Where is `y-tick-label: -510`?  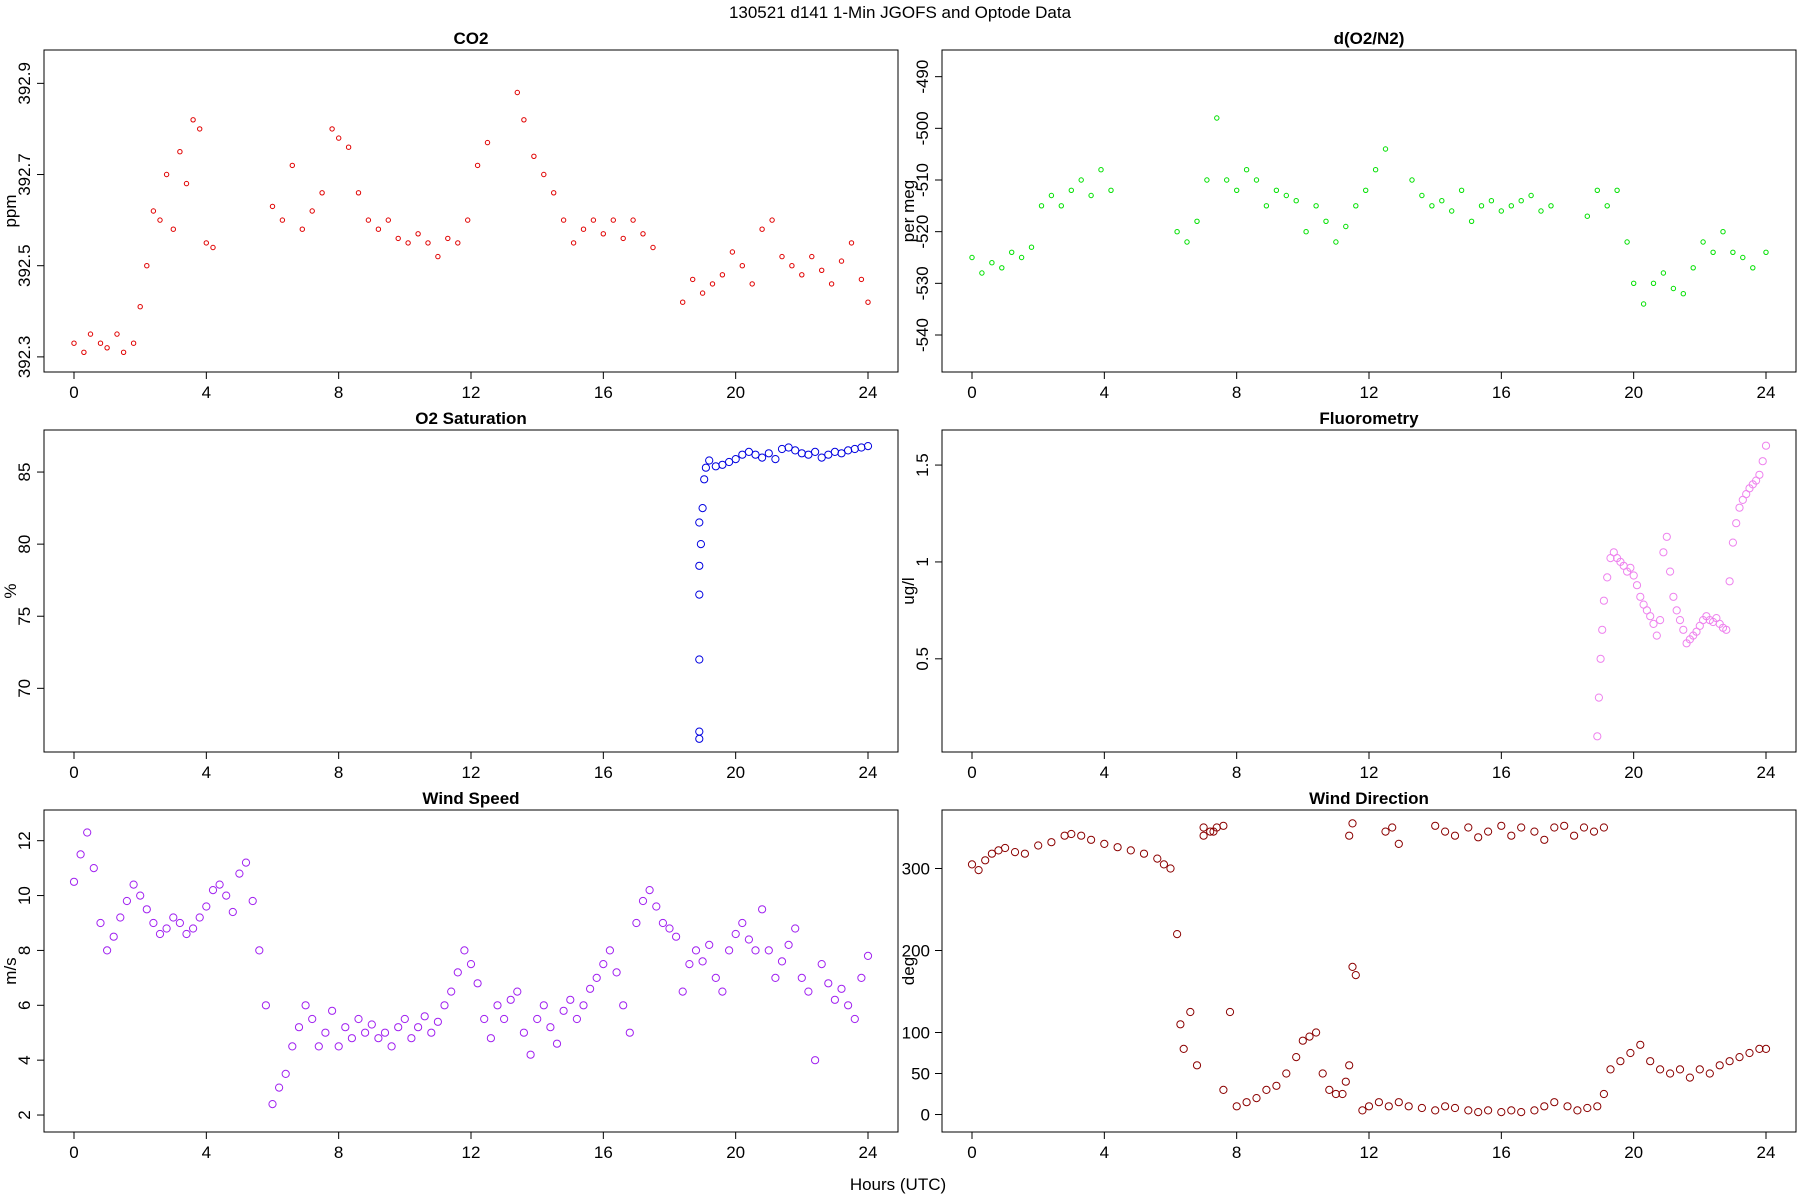 y-tick-label: -510 is located at coordinates (922, 180).